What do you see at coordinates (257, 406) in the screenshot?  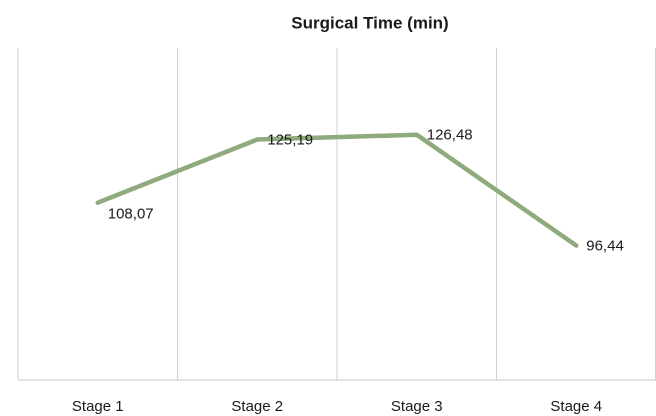 I see `x-tick-label: Stage 2` at bounding box center [257, 406].